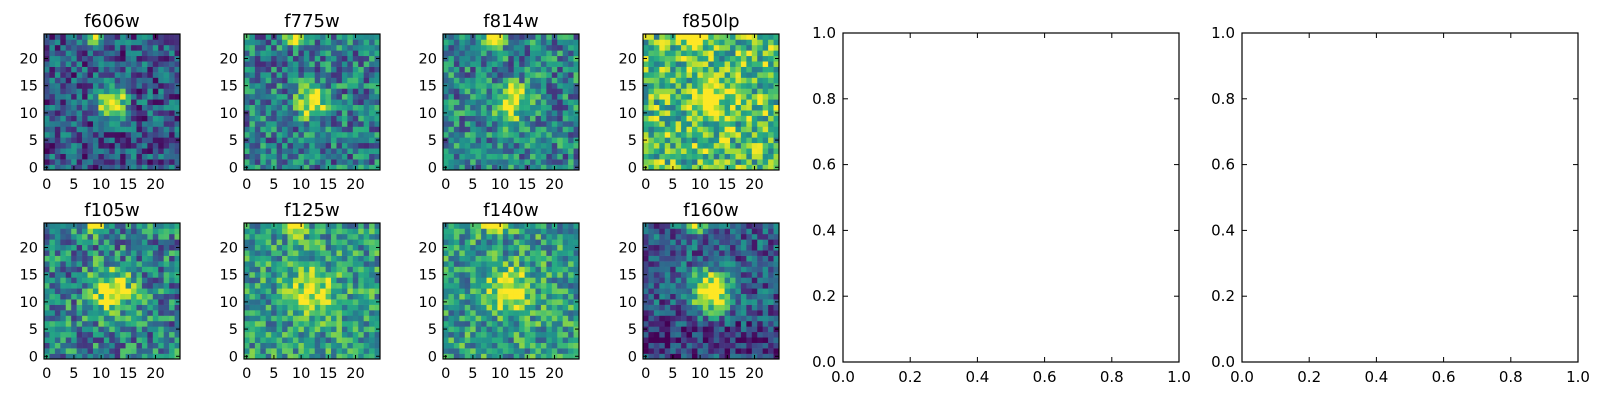 The image size is (1600, 400). What do you see at coordinates (628, 59) in the screenshot?
I see `y-tick-label: 20` at bounding box center [628, 59].